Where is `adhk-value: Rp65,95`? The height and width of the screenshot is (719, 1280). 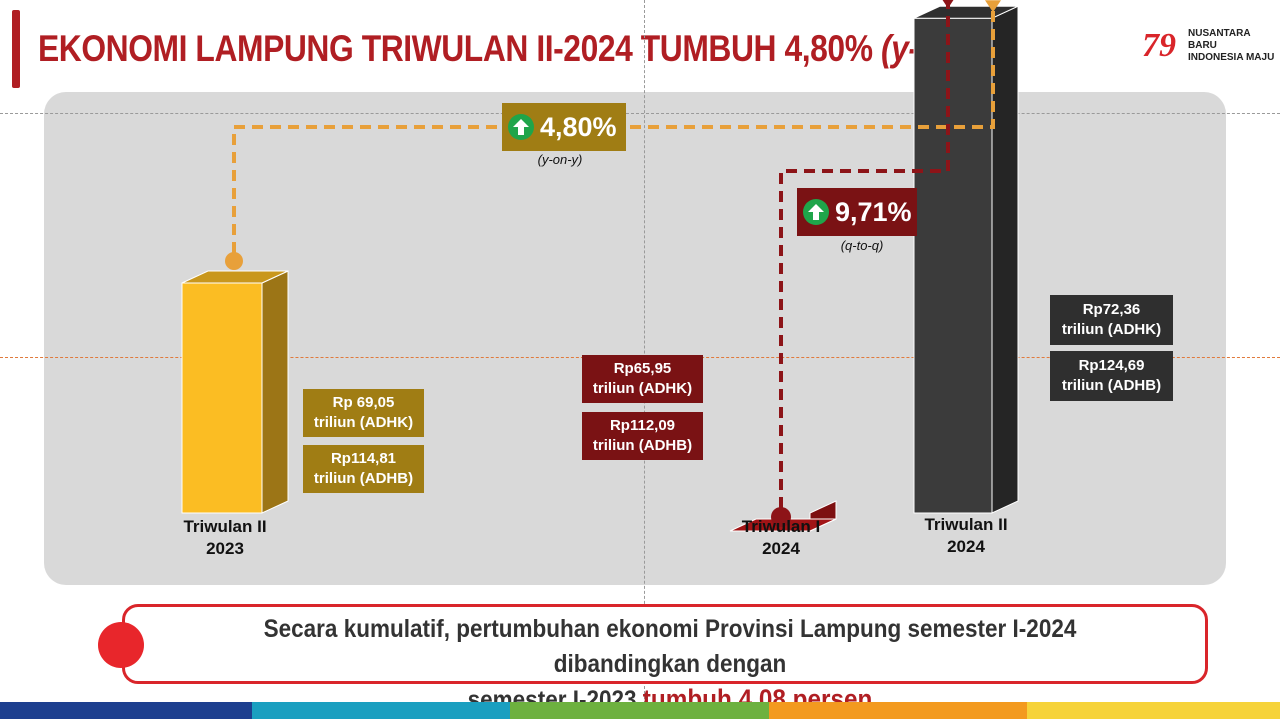
adhk-value: Rp65,95 is located at coordinates (642, 368).